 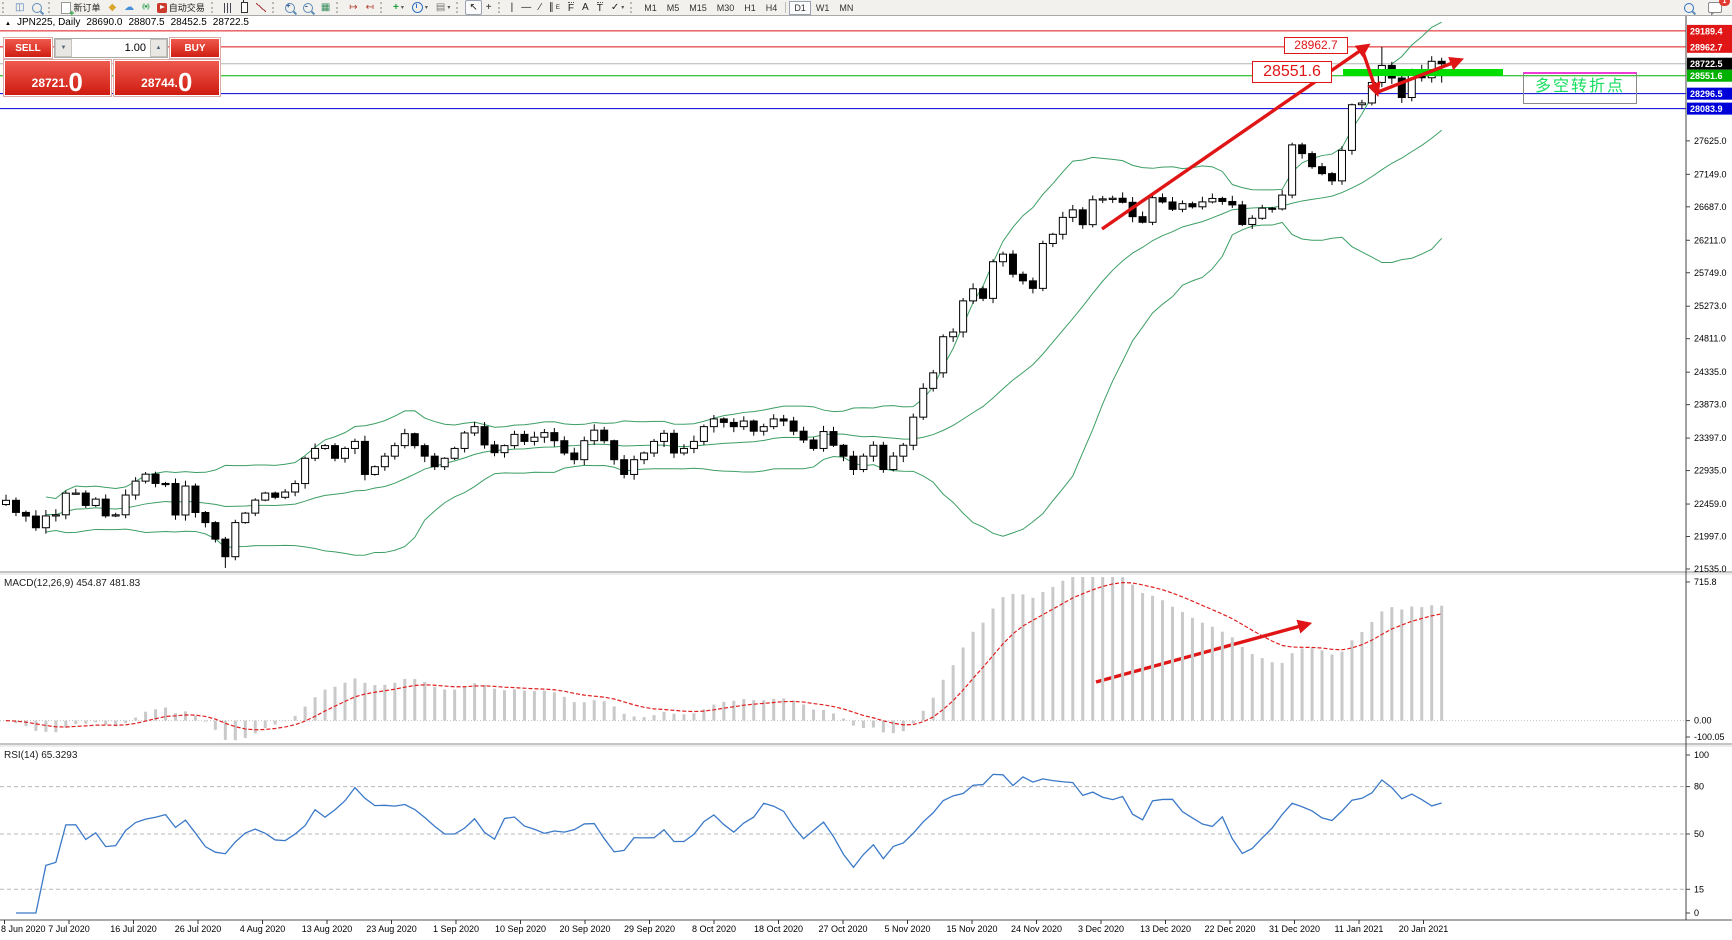 What do you see at coordinates (843, 930) in the screenshot?
I see `time-axis` at bounding box center [843, 930].